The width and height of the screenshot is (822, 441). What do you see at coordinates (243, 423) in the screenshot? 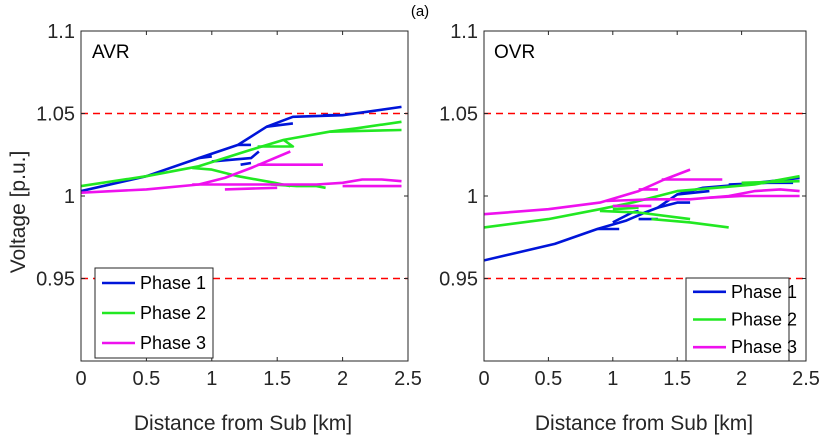
I see `x-axis-label-avr: Distance from Sub [km]` at bounding box center [243, 423].